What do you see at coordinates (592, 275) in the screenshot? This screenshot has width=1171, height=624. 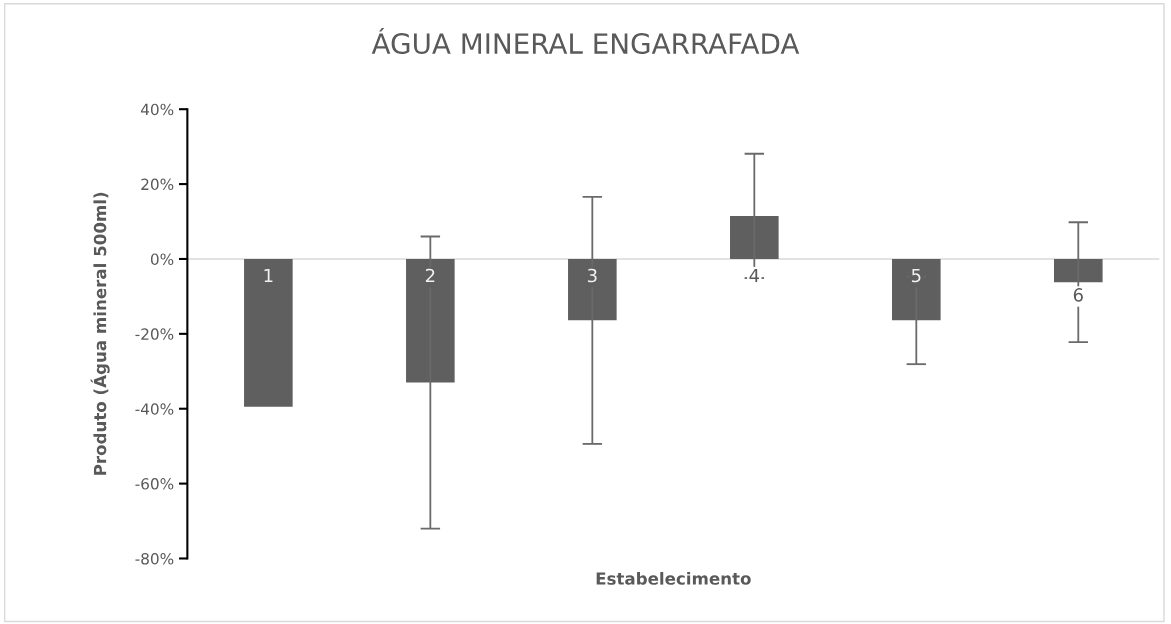 I see `x-tick-label: 3` at bounding box center [592, 275].